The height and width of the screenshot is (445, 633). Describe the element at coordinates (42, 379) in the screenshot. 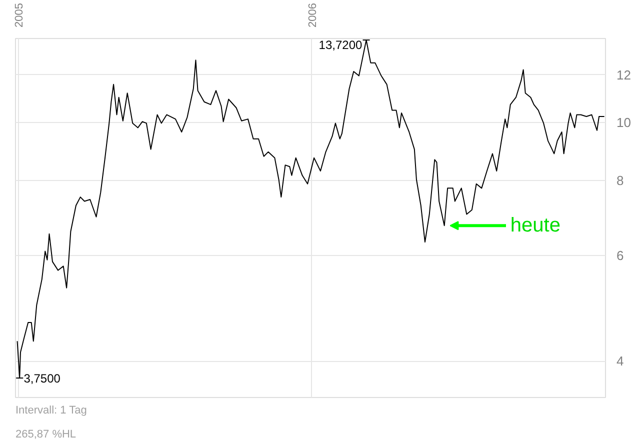

I see `annotation: 3,7500` at that location.